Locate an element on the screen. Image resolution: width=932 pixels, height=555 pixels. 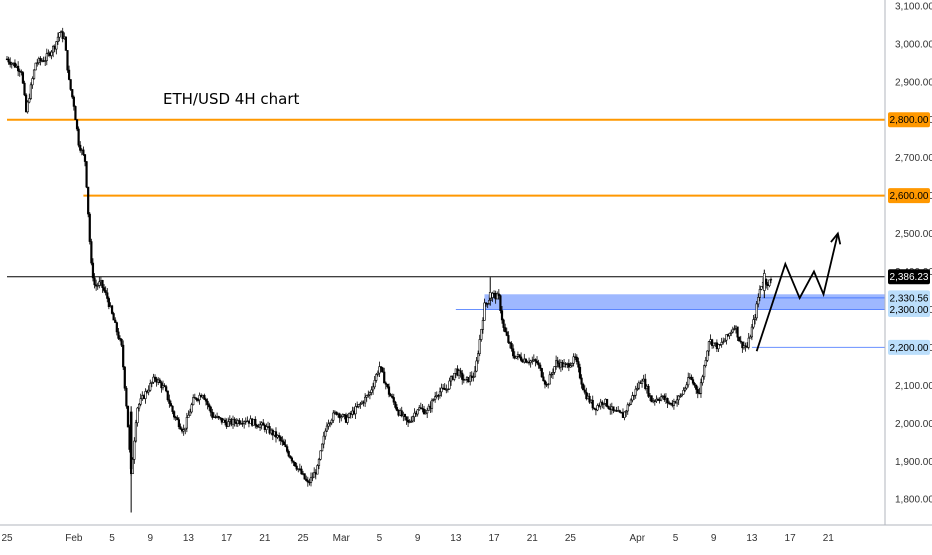
x-tick-label: 25 is located at coordinates (7, 538).